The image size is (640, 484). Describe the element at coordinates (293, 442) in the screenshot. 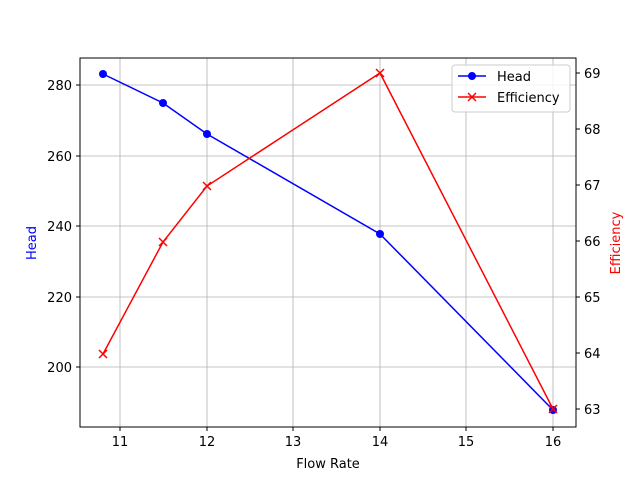

I see `x-tick: 13` at that location.